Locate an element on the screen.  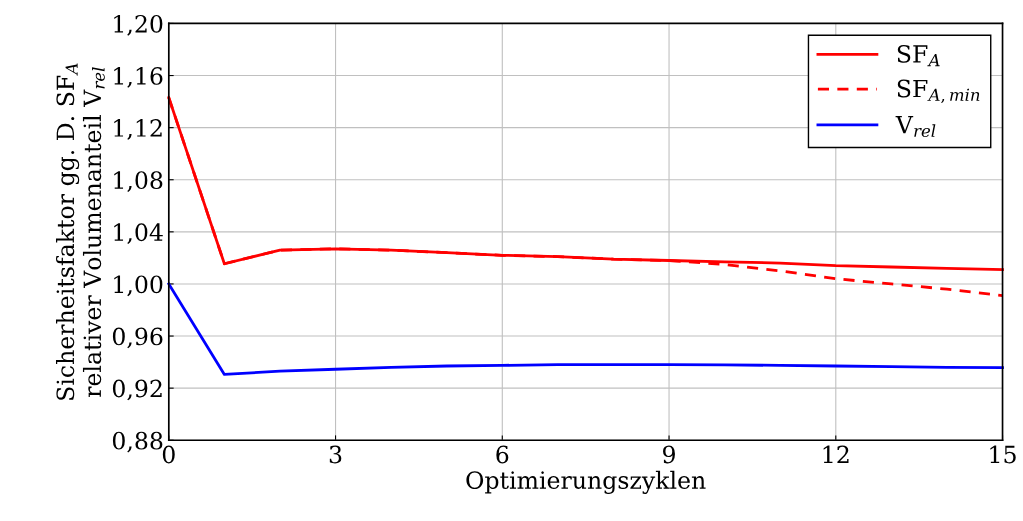
y-tick-label: 1,00 is located at coordinates (138, 286).